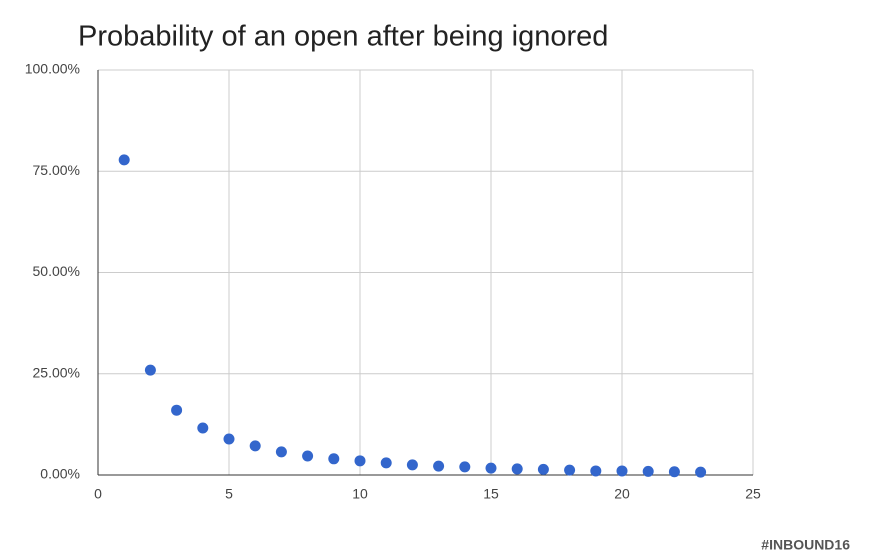  I want to click on x-tick-label: 0, so click(98, 494).